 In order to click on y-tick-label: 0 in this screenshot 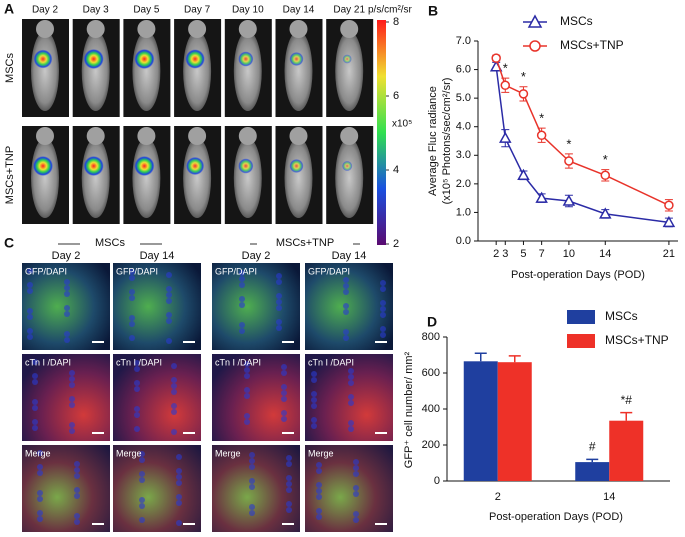, I will do `click(437, 481)`.